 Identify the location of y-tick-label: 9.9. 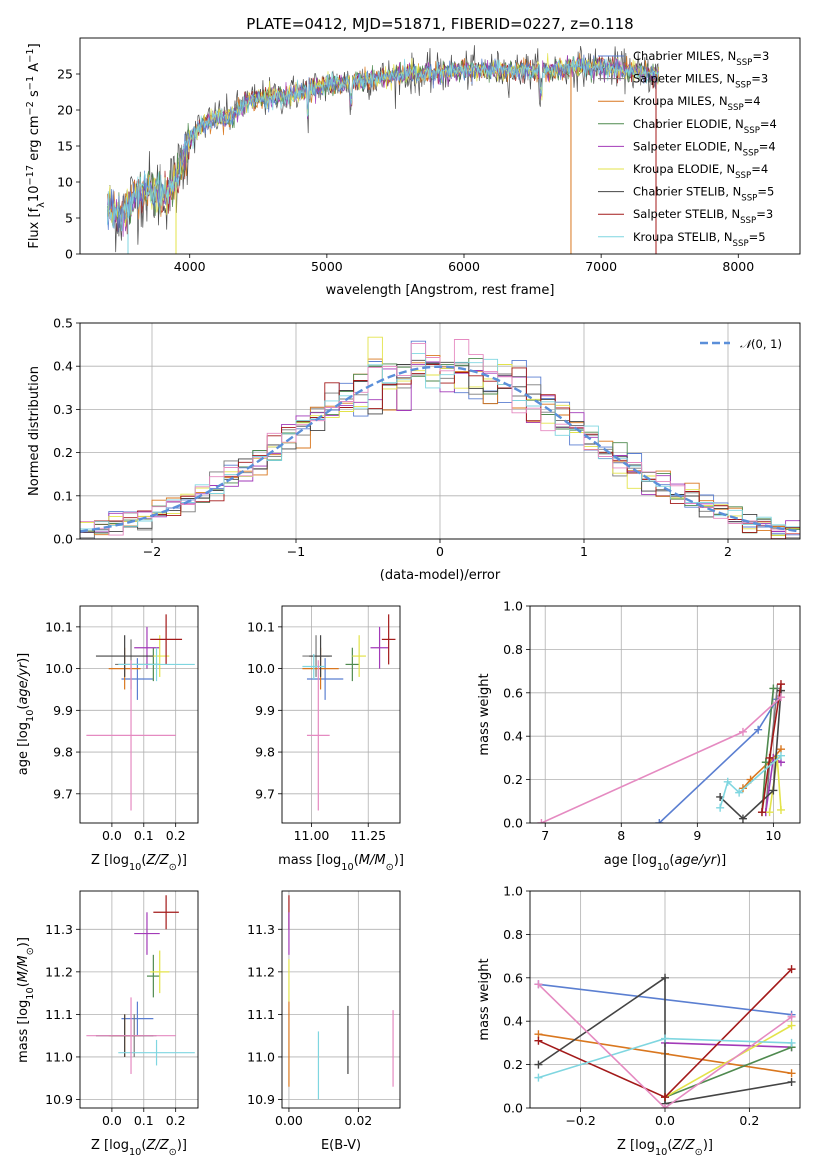
(265, 710).